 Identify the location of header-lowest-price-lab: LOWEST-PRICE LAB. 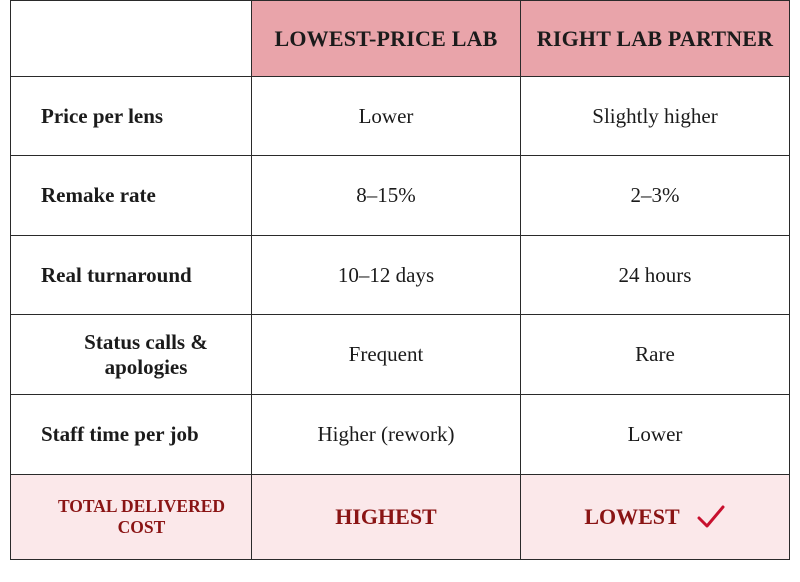
(386, 39).